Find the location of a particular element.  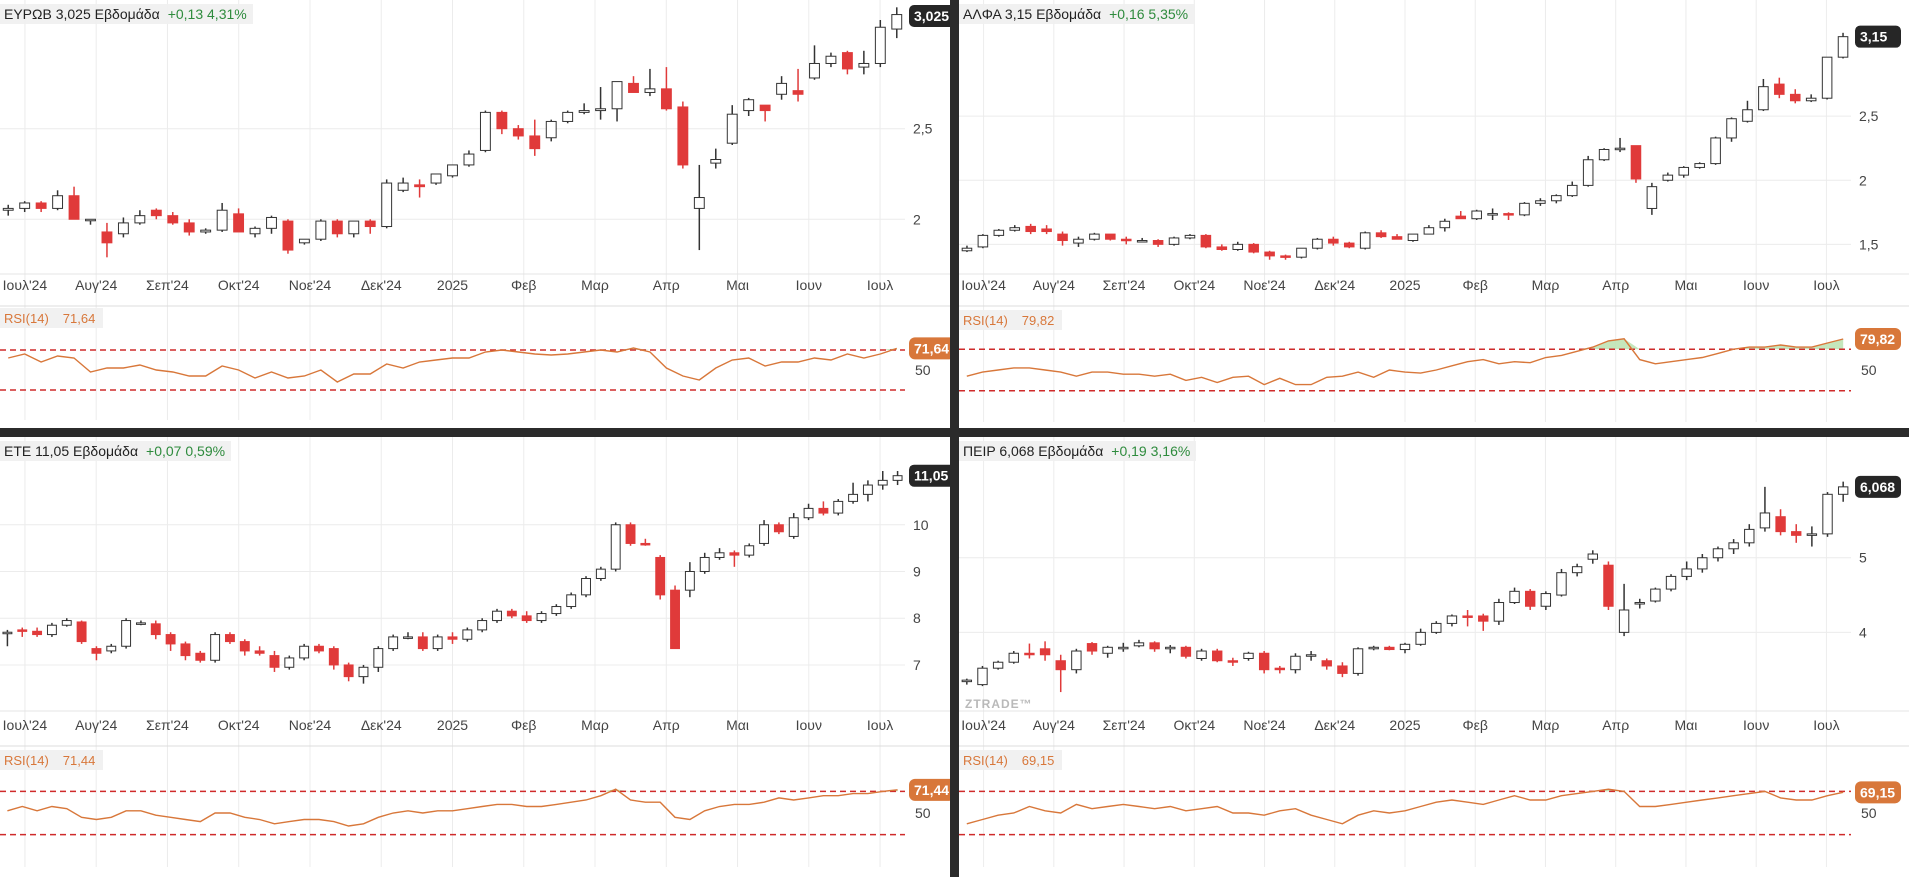

symbol-title: ΕΥΡΩΒ 3,025 Εβδομάδα is located at coordinates (82, 14).